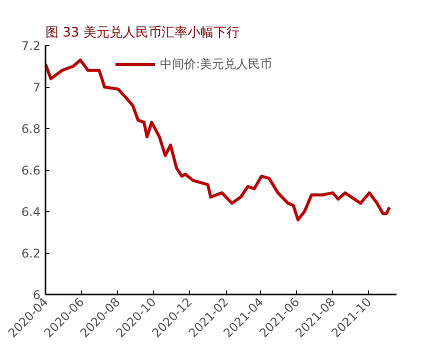 The width and height of the screenshot is (426, 344). Describe the element at coordinates (31, 253) in the screenshot. I see `y-tick-label: 6.2` at that location.